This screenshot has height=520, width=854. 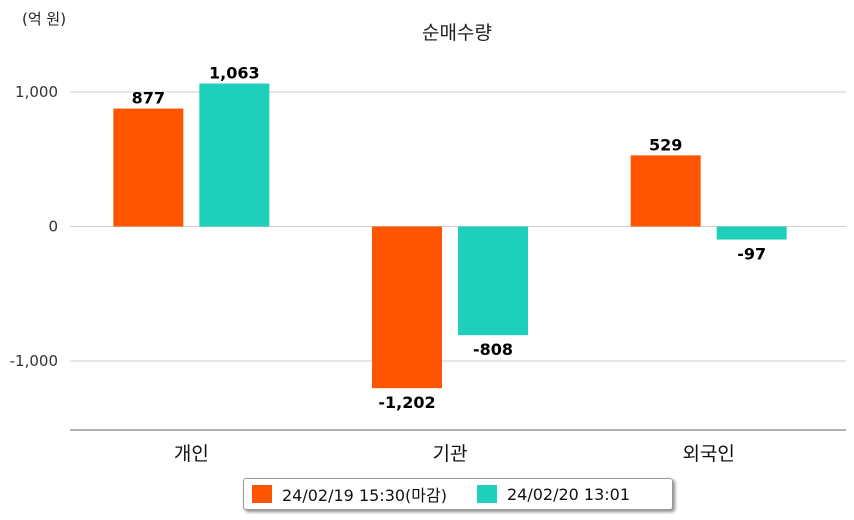 I want to click on legend-item-series-2: 24/02/20 13:01, so click(x=553, y=494).